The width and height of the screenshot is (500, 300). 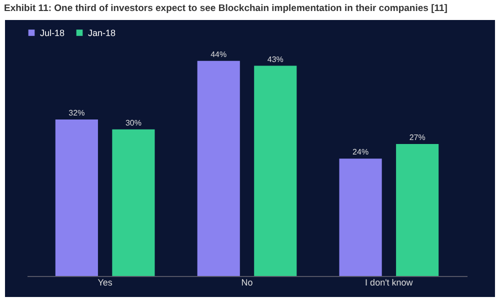 I want to click on data-label: 30%, so click(x=133, y=123).